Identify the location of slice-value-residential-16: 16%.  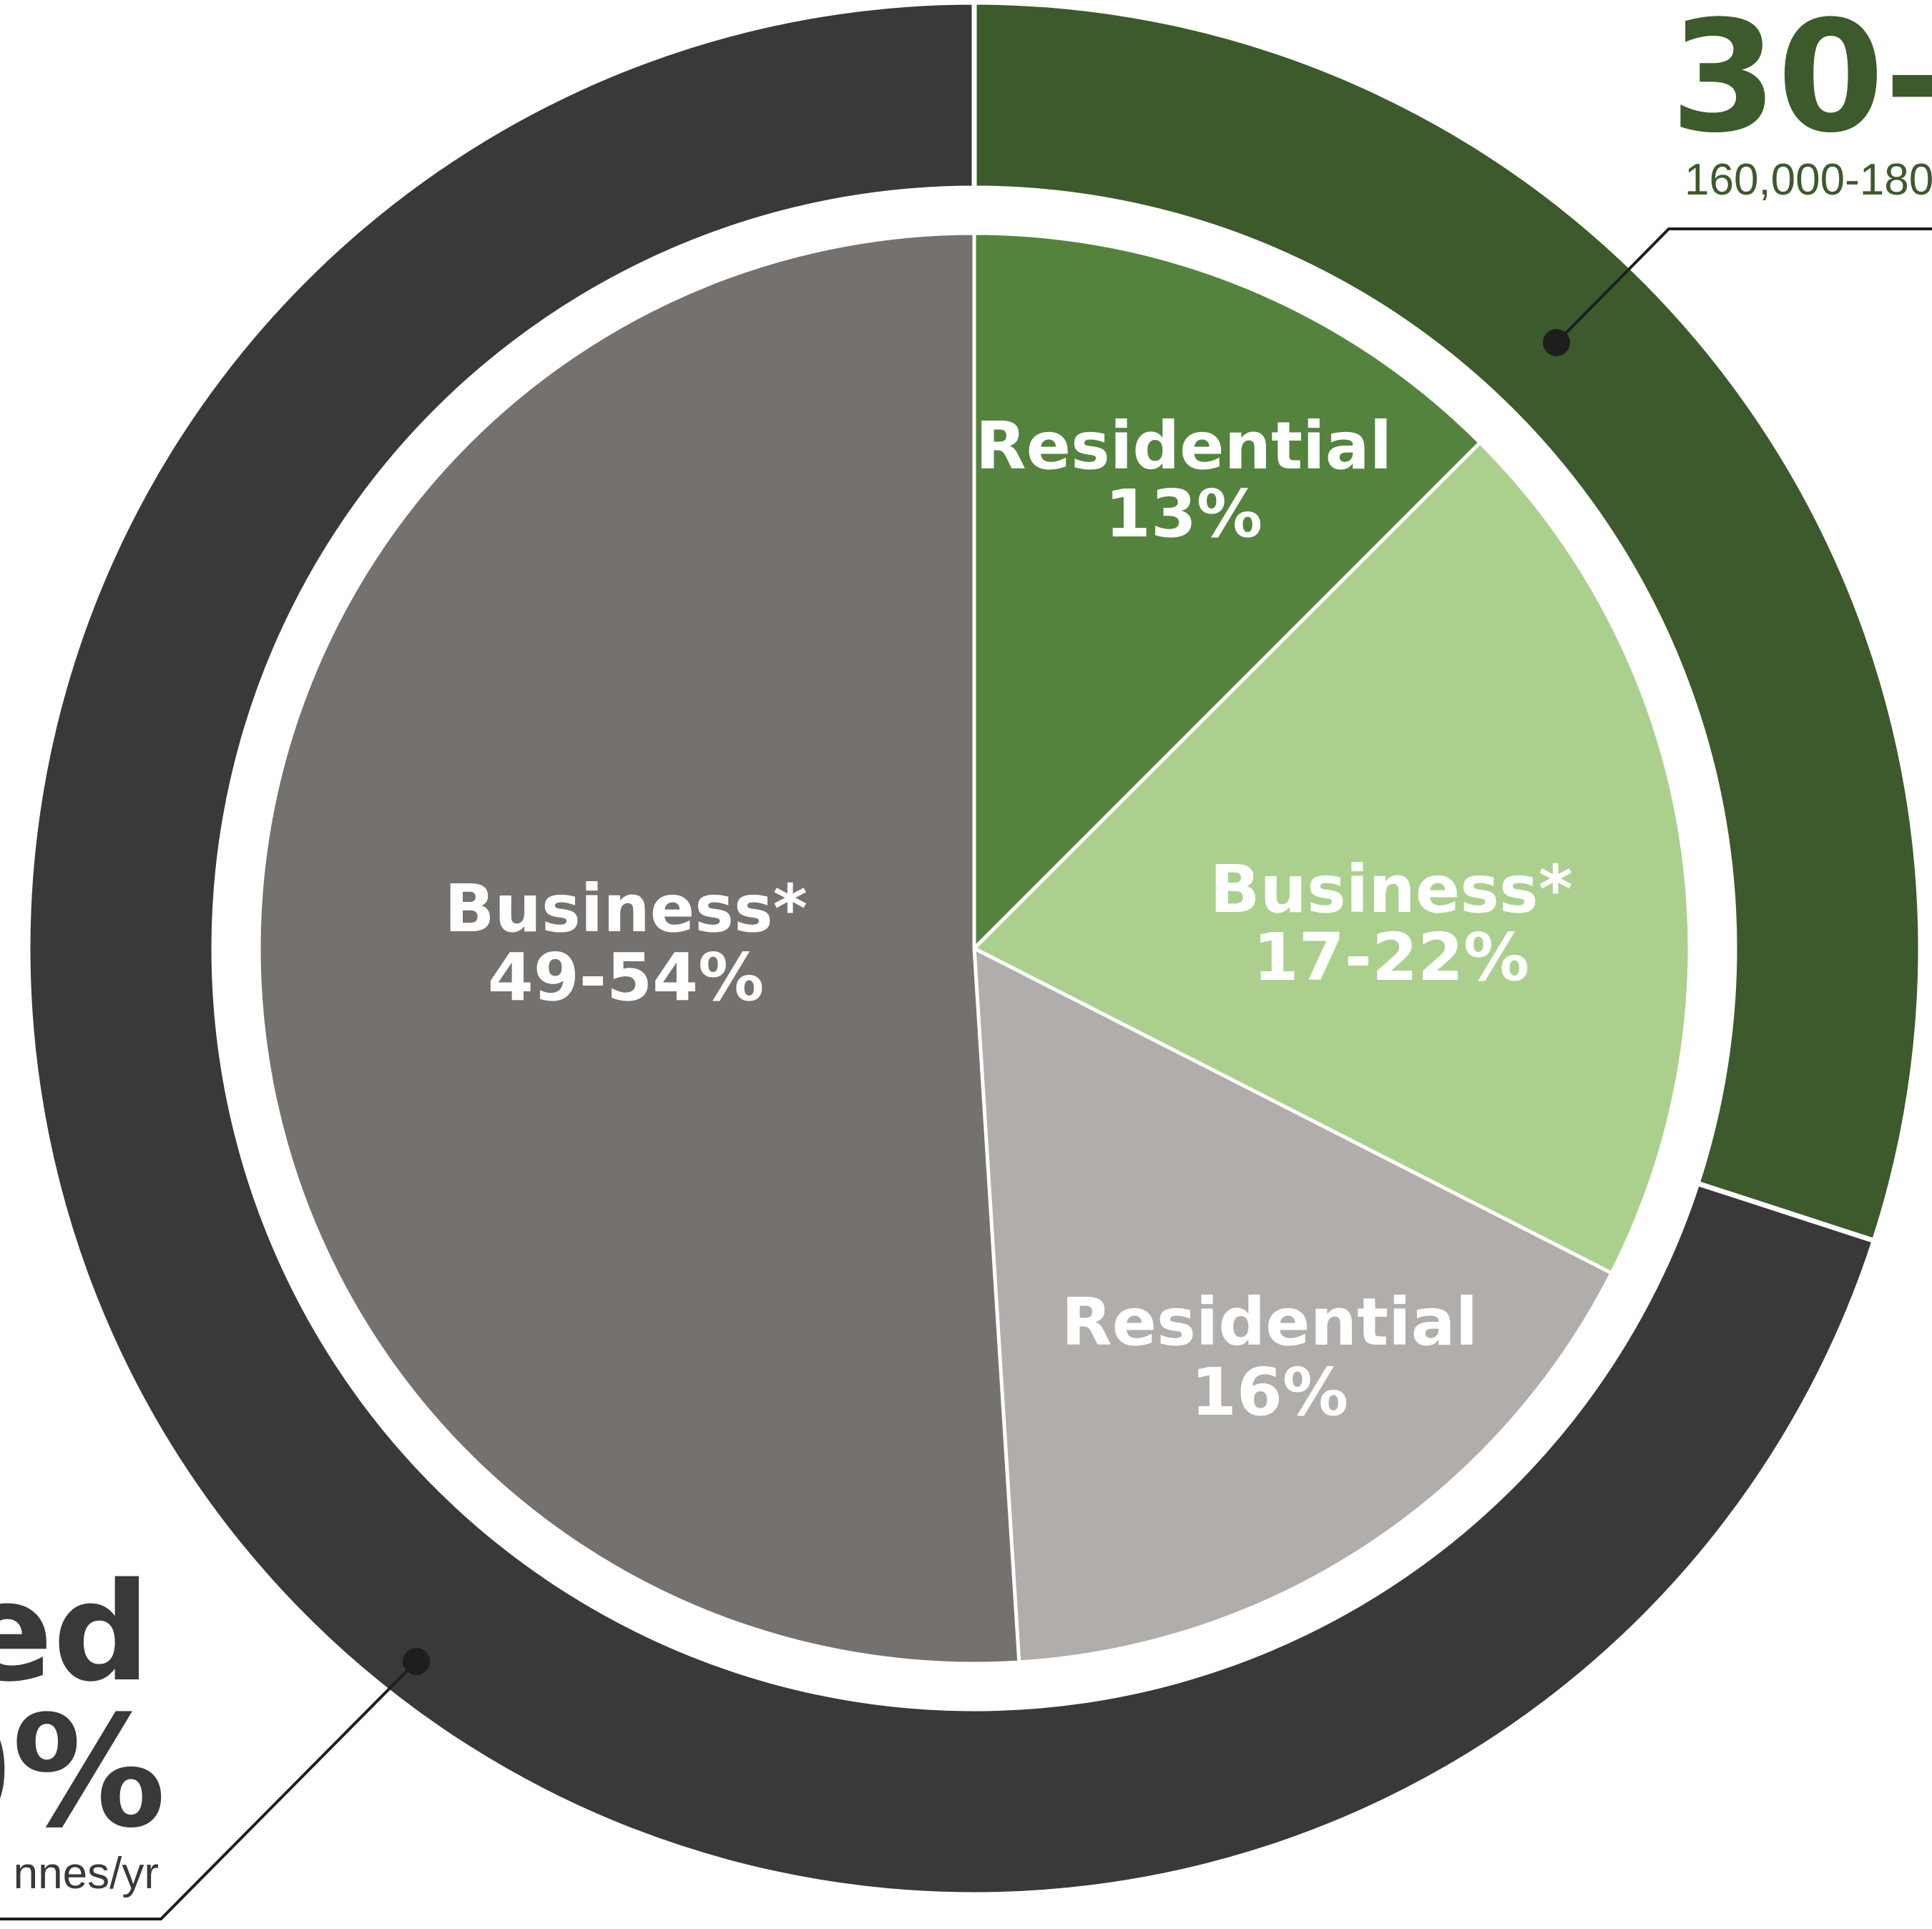
(1269, 1392).